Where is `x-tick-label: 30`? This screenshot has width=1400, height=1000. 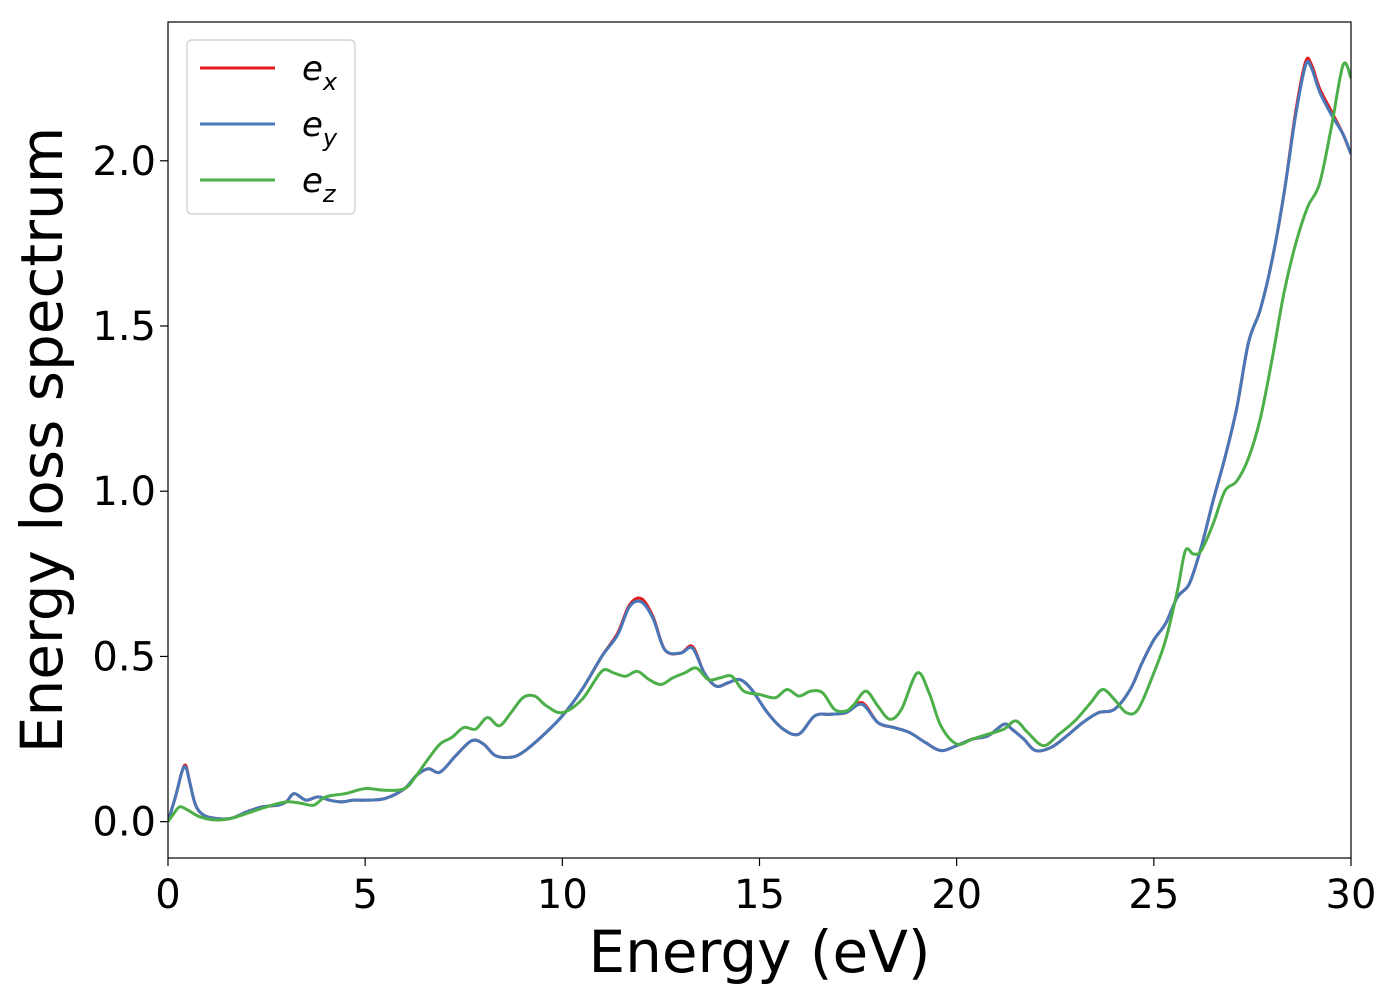 x-tick-label: 30 is located at coordinates (1351, 895).